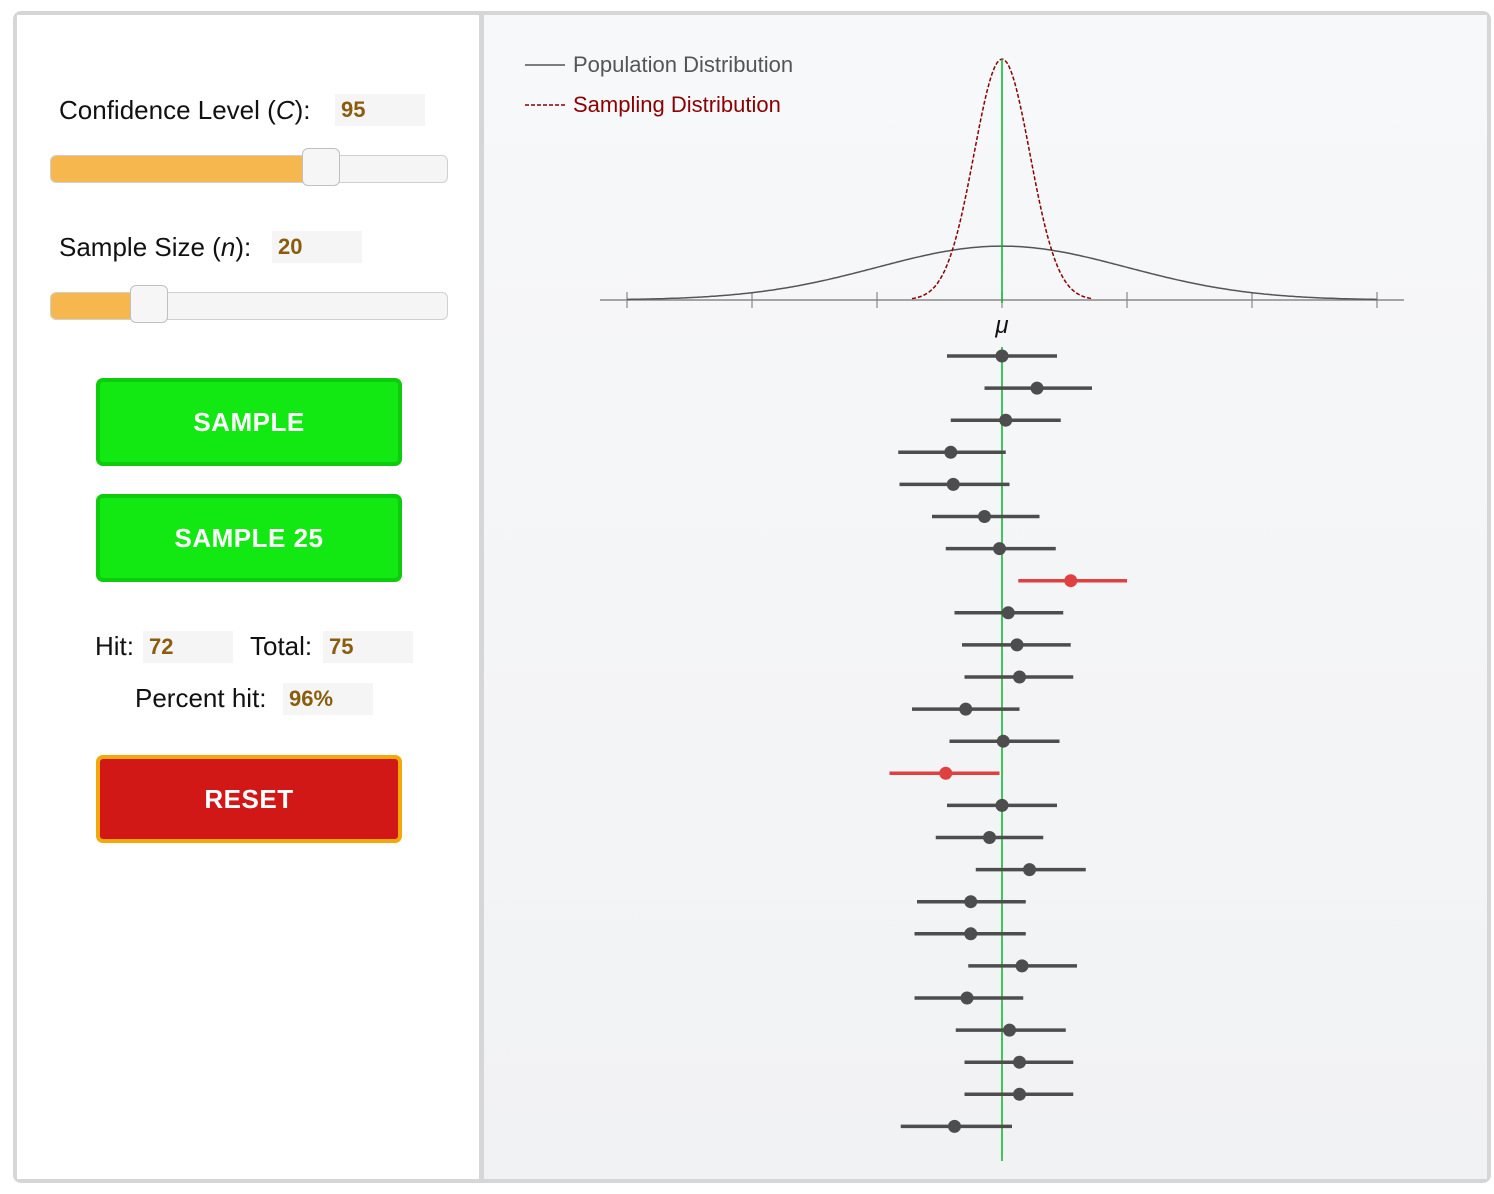 The height and width of the screenshot is (1194, 1494). Describe the element at coordinates (249, 422) in the screenshot. I see `sample-button: SAMPLE` at that location.